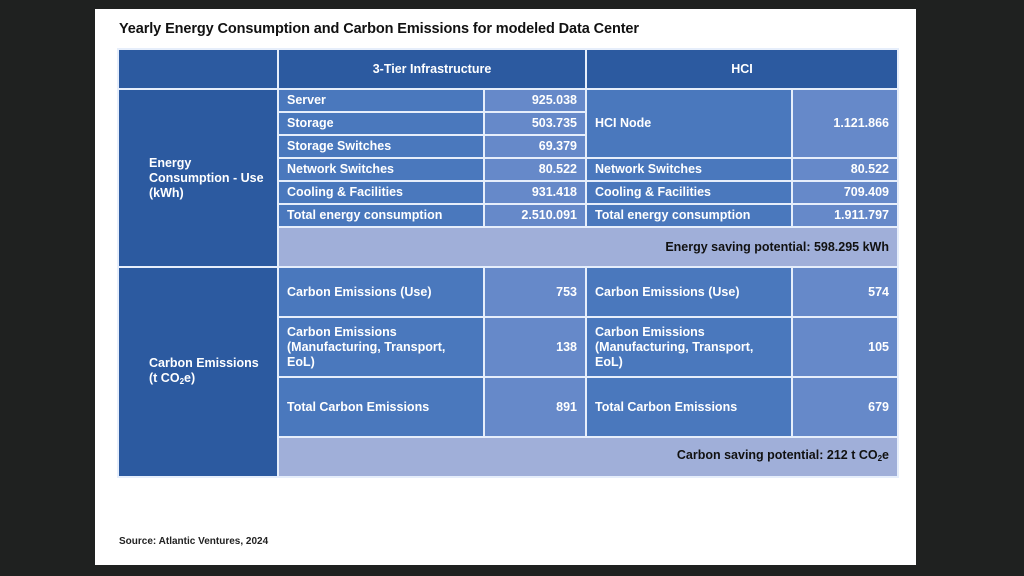 The image size is (1024, 576). Describe the element at coordinates (535, 407) in the screenshot. I see `row-value: 891` at that location.